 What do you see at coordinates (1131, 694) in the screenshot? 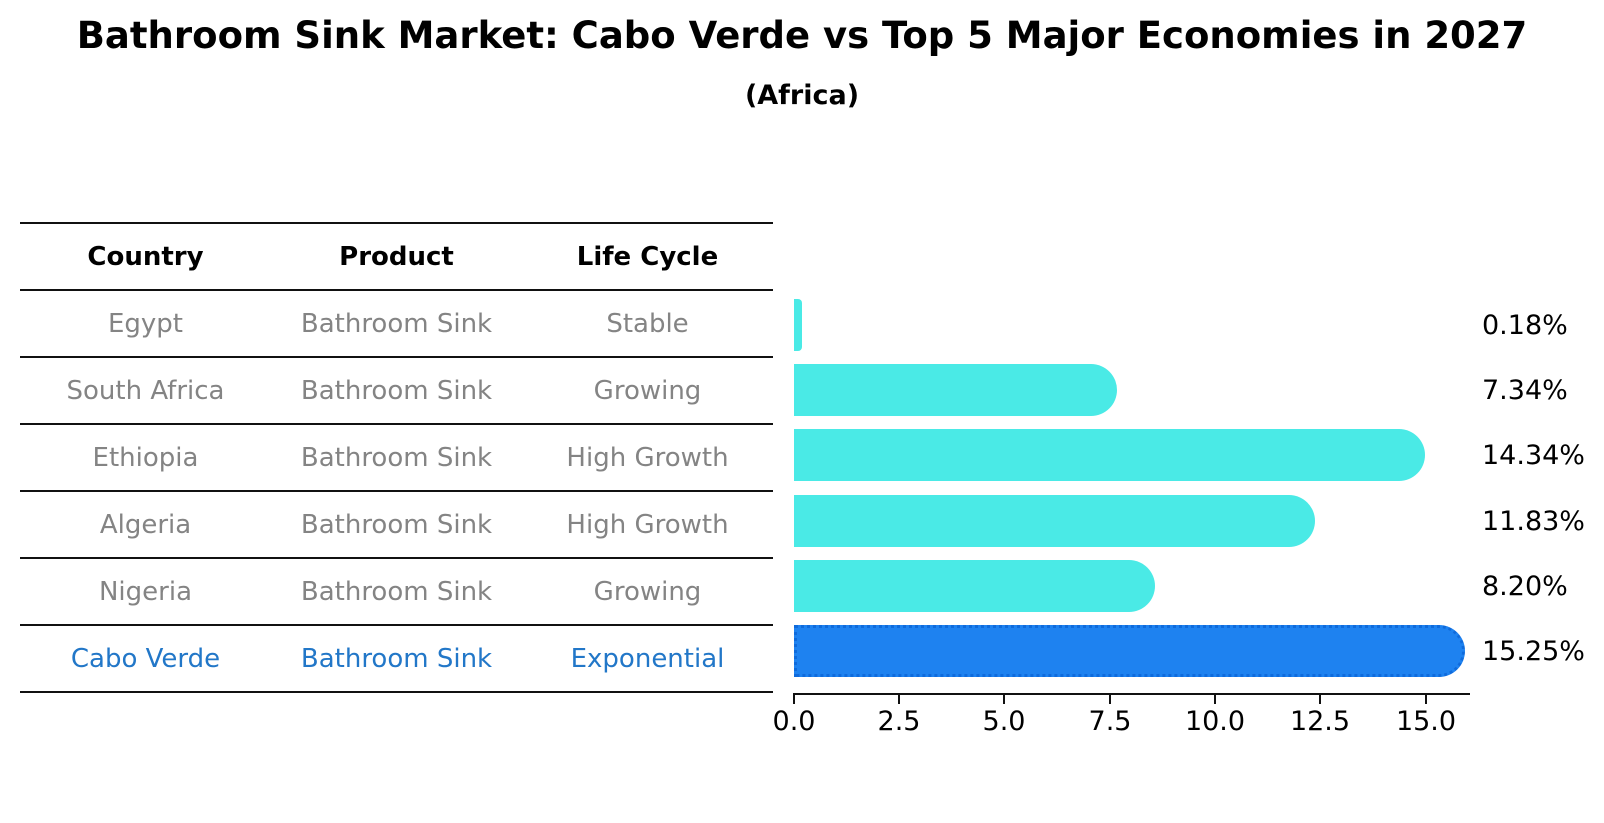
I see `x-axis-line` at bounding box center [1131, 694].